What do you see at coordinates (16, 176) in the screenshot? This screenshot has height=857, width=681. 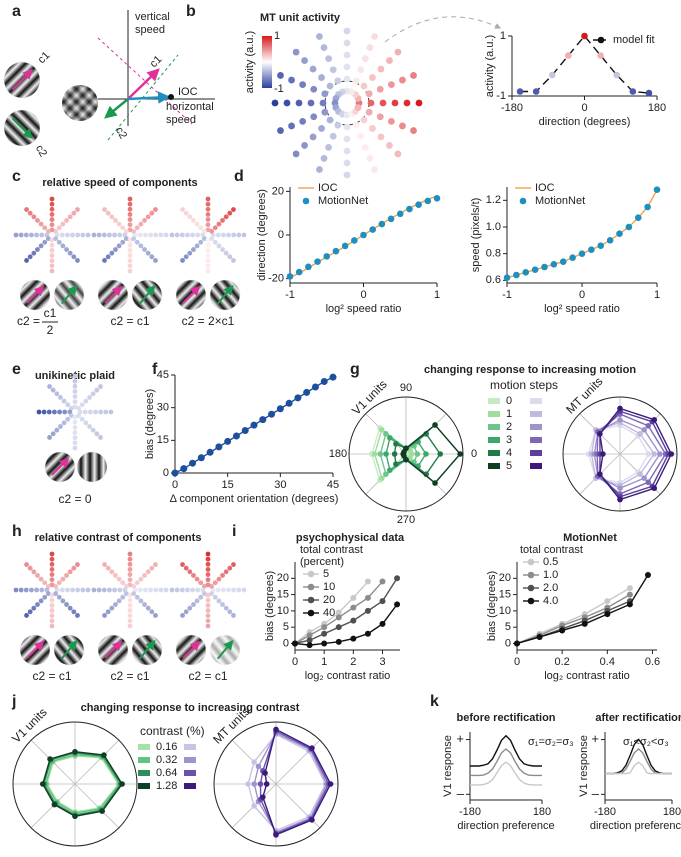 I see `panel-label: c` at bounding box center [16, 176].